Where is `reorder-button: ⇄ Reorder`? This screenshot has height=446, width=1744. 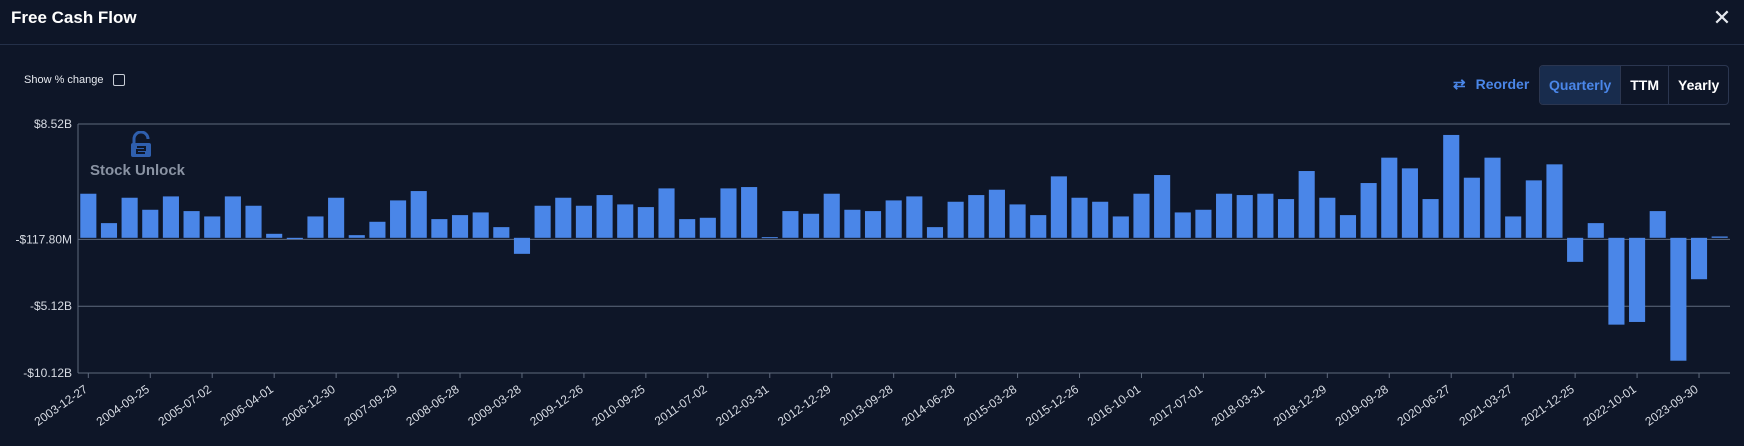
reorder-button: ⇄ Reorder is located at coordinates (1491, 84).